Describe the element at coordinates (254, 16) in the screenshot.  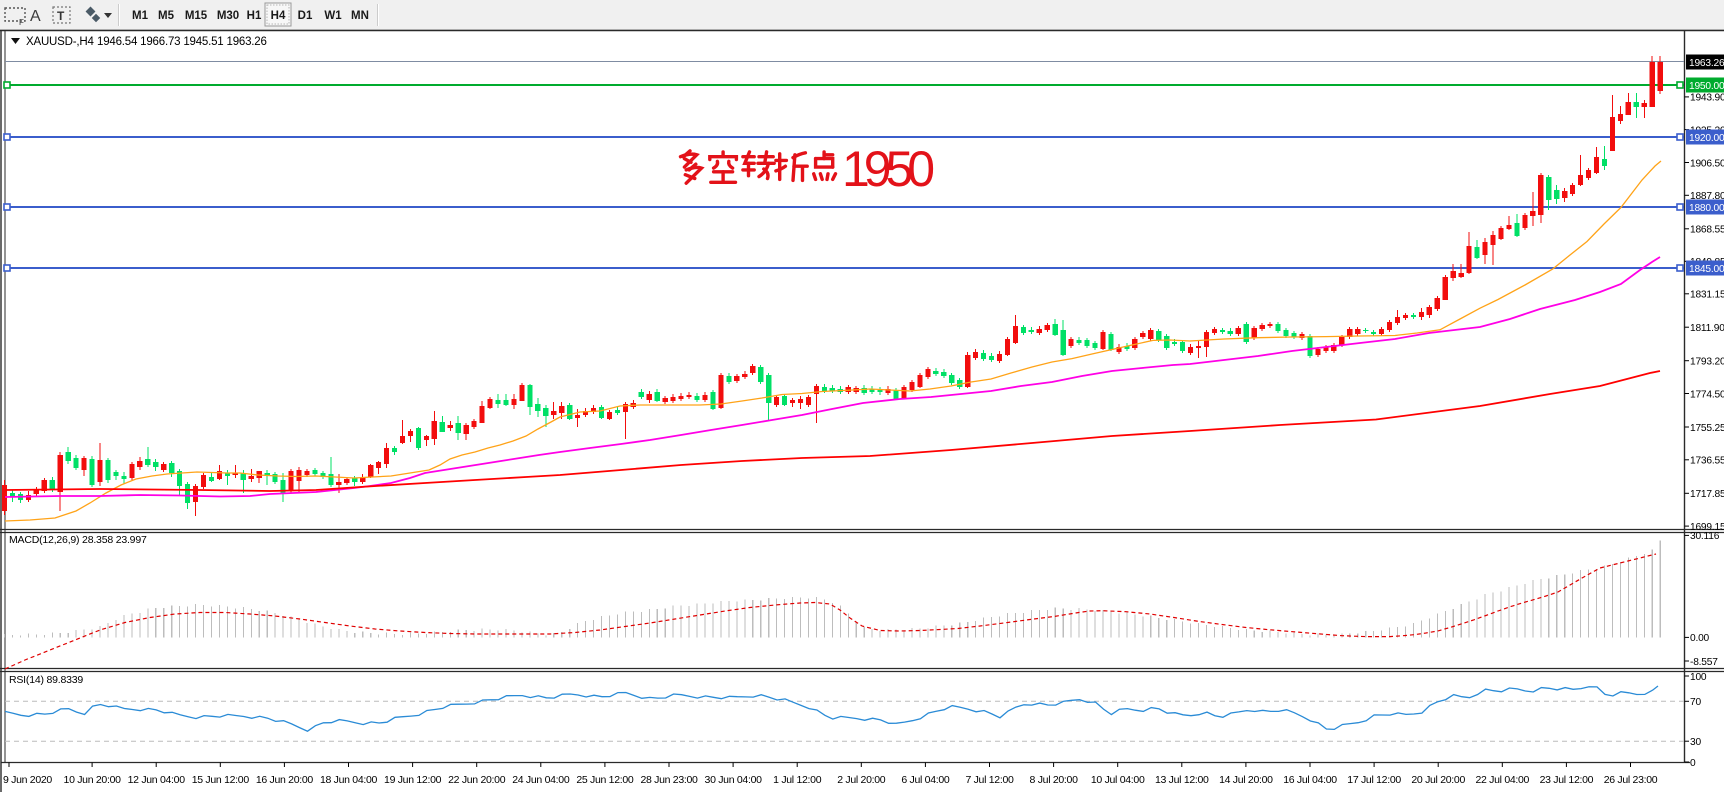
I see `svg-text: H1` at that location.